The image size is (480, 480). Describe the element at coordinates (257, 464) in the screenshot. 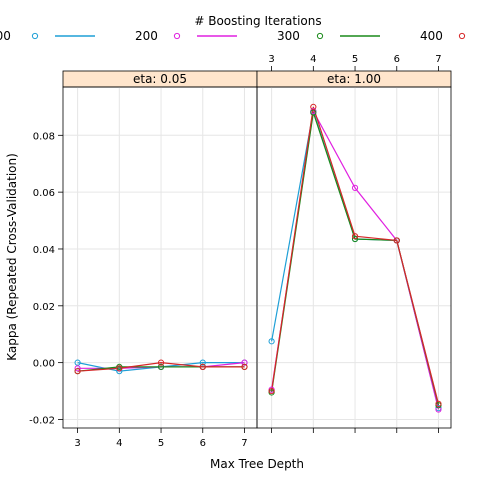

I see `x-axis-title: Max Tree Depth` at that location.